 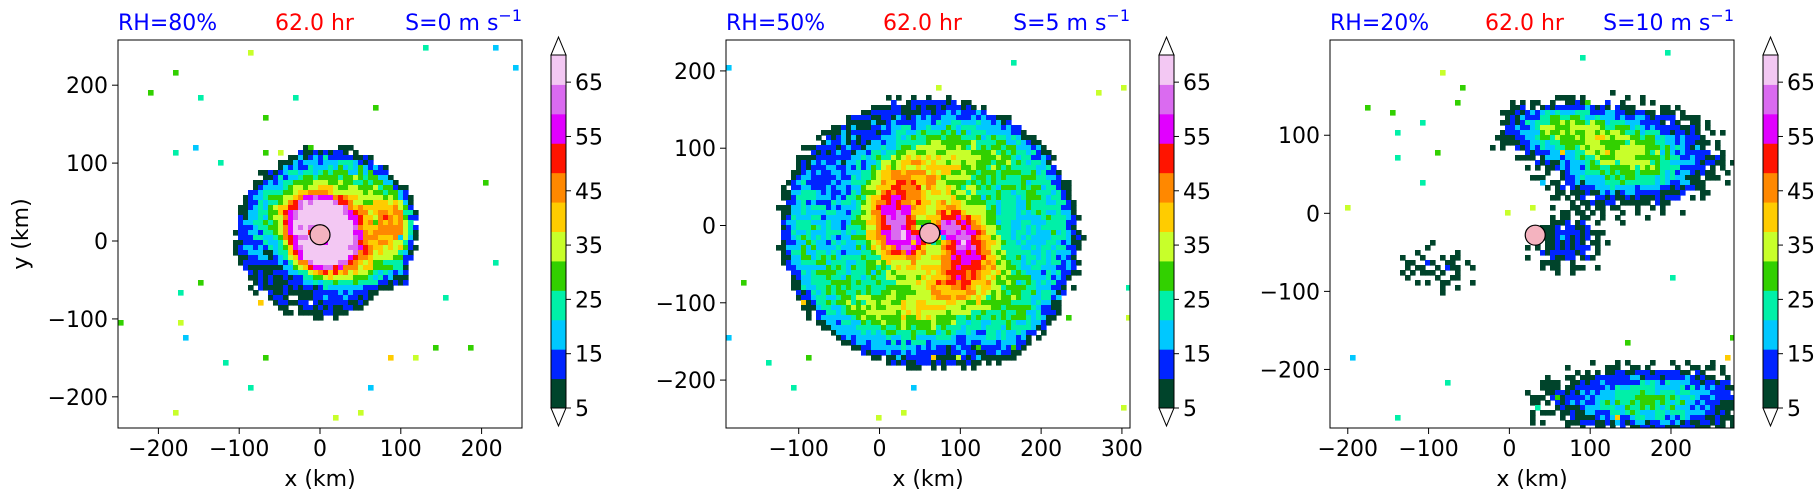 What do you see at coordinates (1525, 23) in the screenshot?
I see `title-time: 62.0 hr` at bounding box center [1525, 23].